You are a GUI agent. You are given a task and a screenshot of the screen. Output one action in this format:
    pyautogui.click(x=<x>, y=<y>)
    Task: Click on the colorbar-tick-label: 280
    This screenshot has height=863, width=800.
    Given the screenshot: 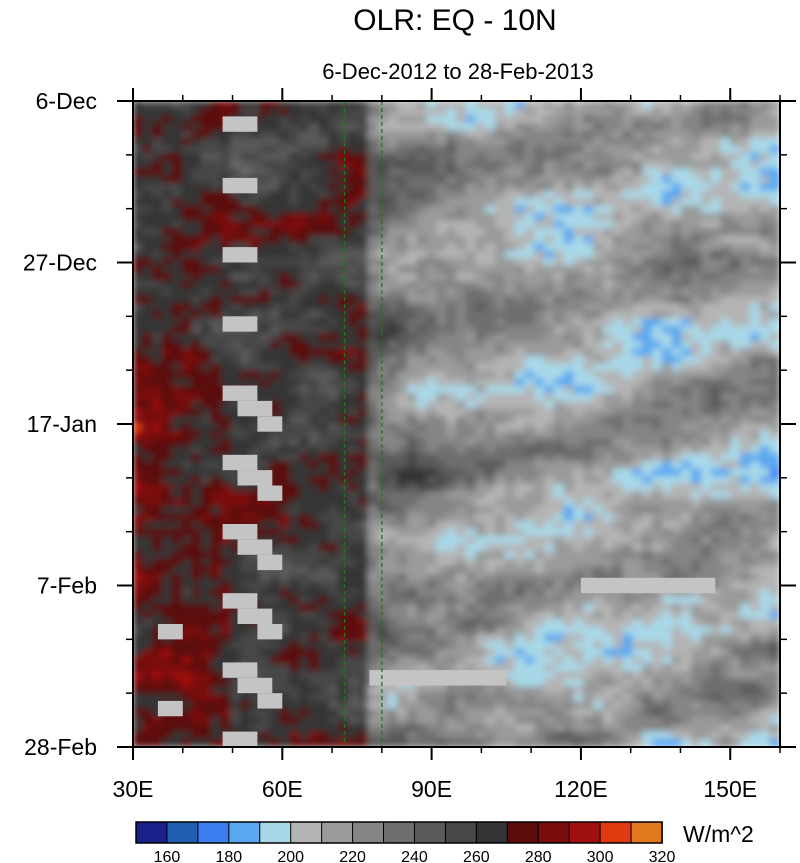 What is the action you would take?
    pyautogui.click(x=538, y=856)
    